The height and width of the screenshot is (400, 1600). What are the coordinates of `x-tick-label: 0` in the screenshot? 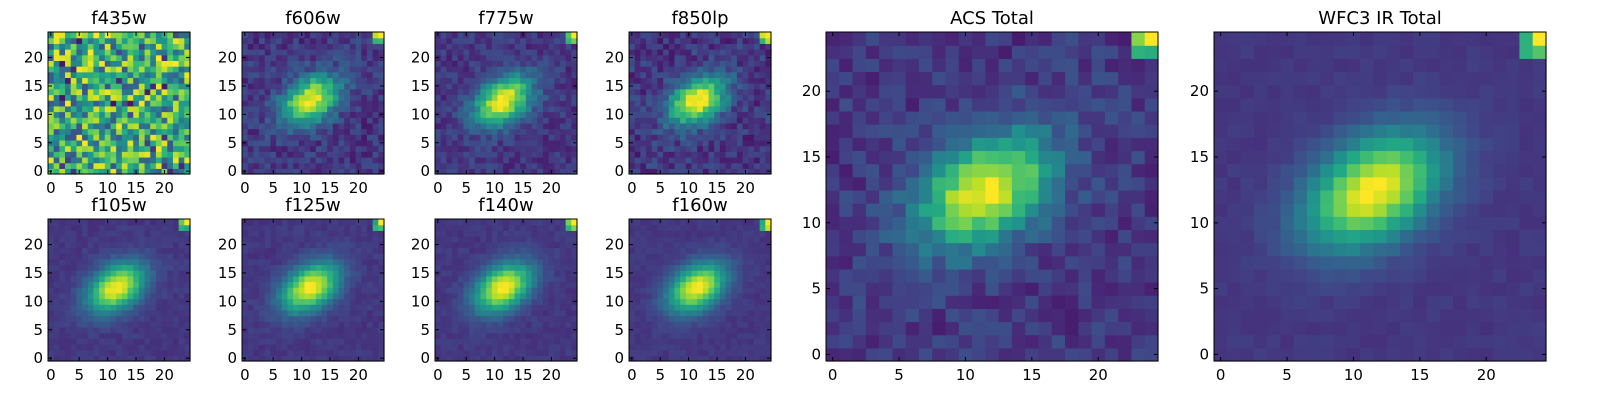 It's located at (245, 375).